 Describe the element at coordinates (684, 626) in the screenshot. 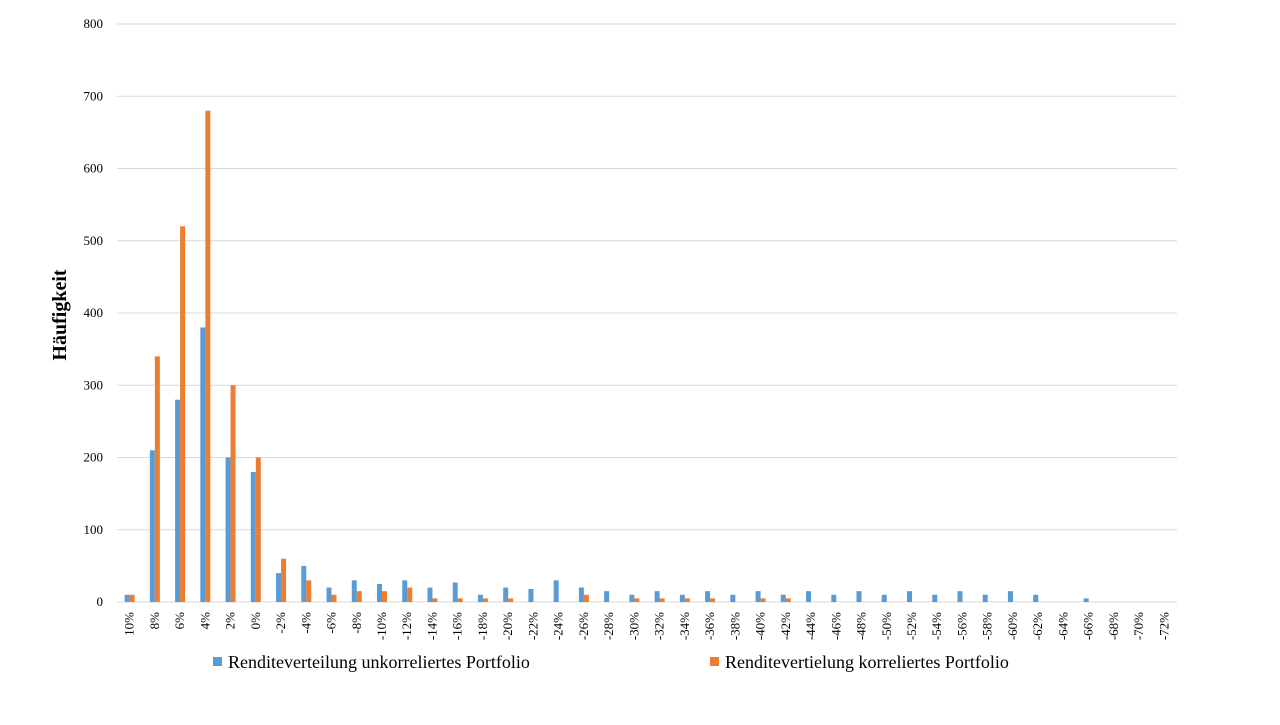

I see `x-tick-label: -34%` at that location.